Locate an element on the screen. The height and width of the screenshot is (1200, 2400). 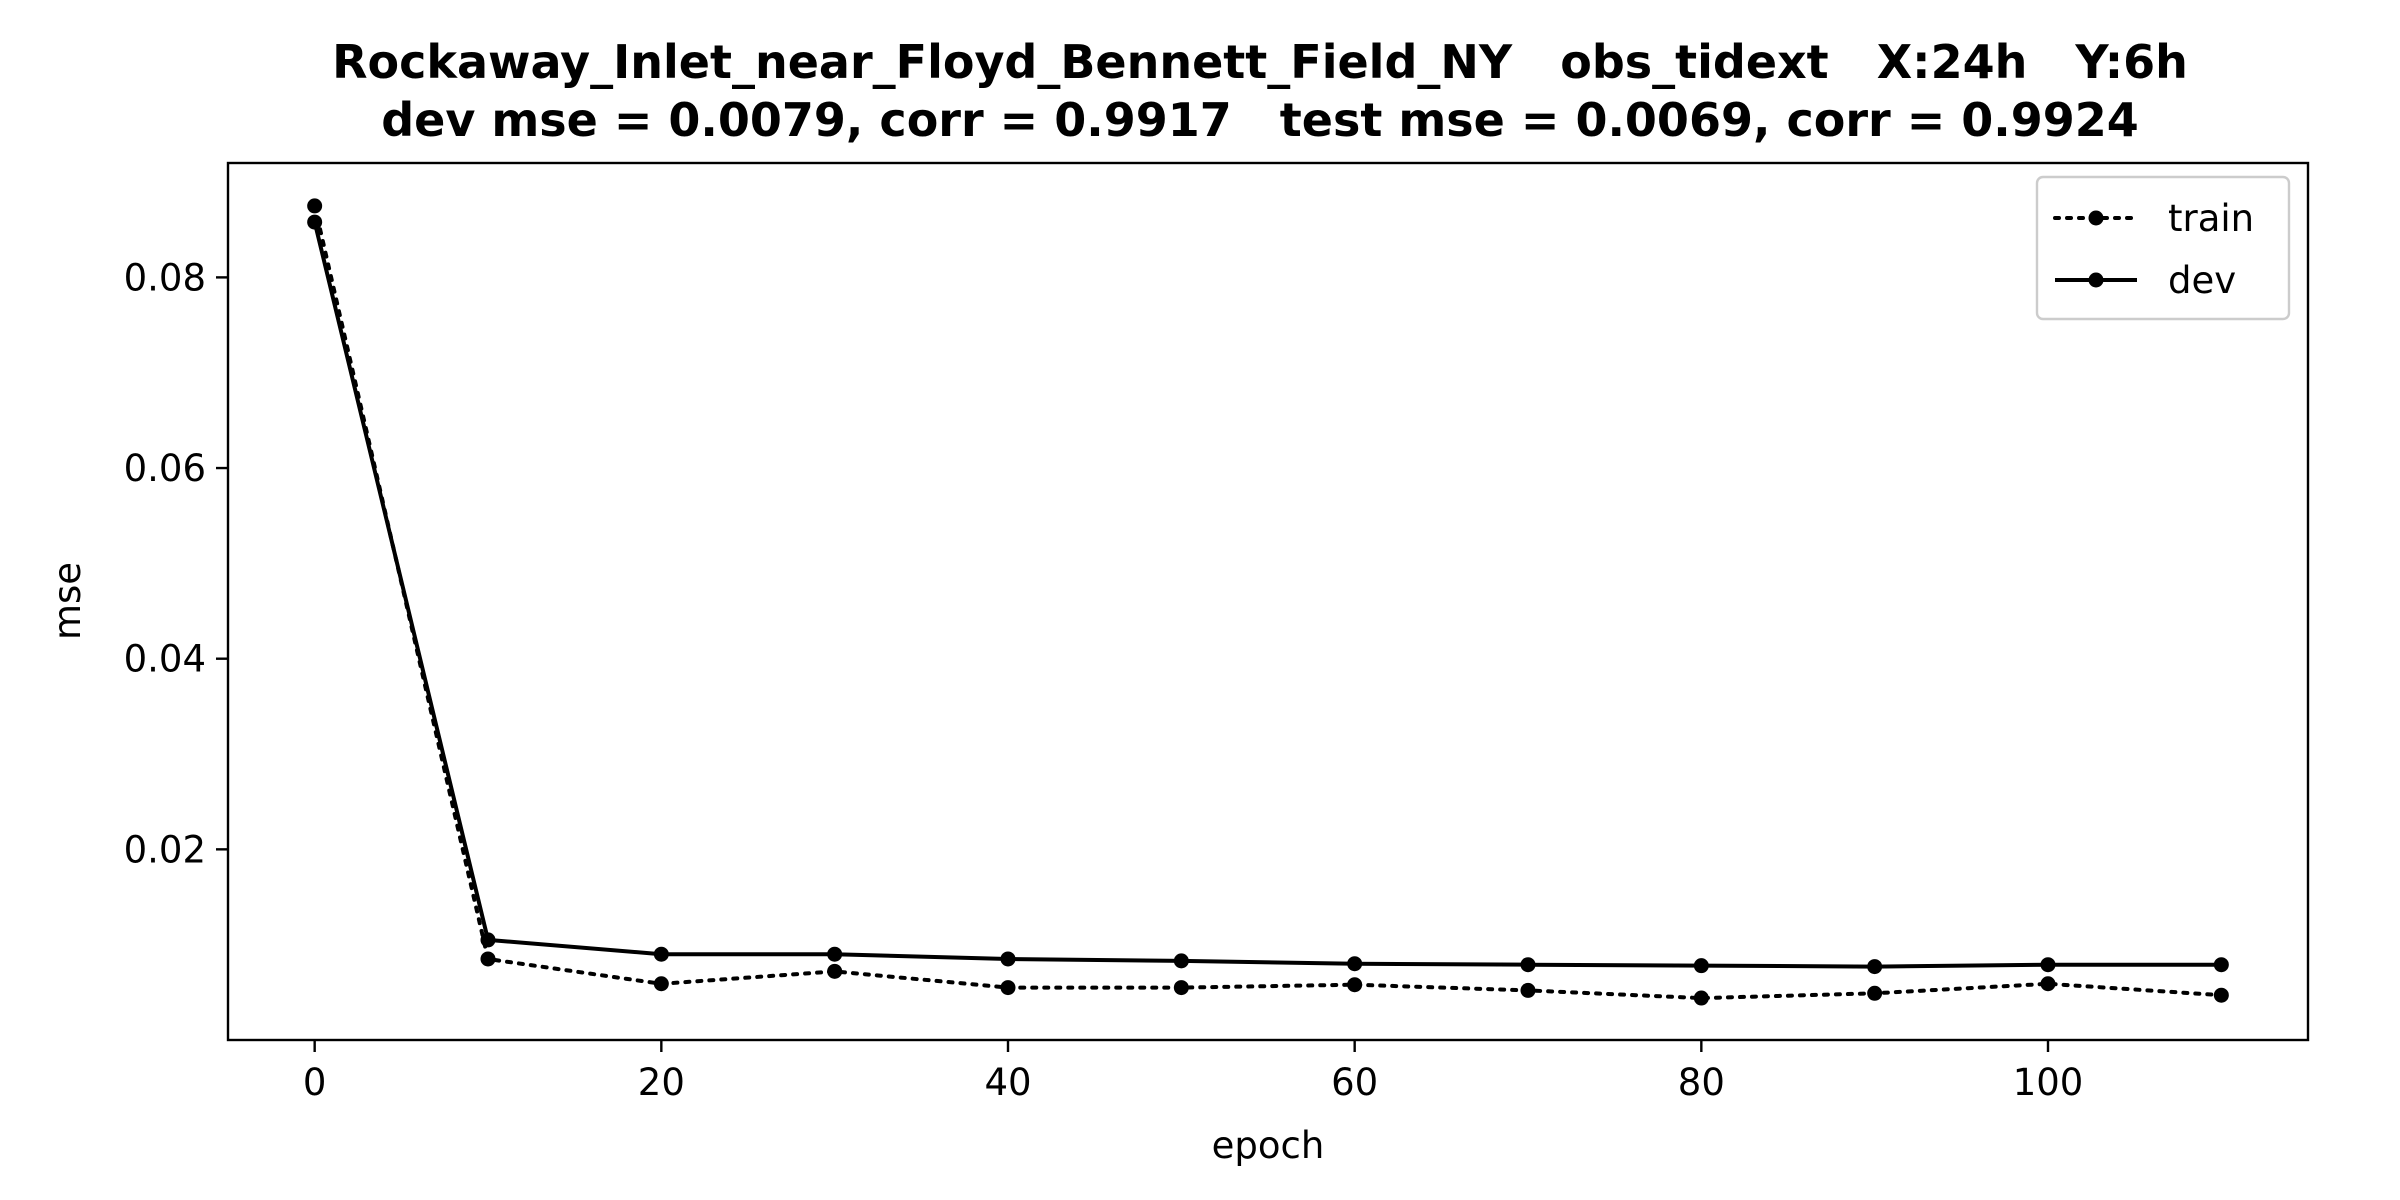
x-tick-label: 40 is located at coordinates (1007, 1082).